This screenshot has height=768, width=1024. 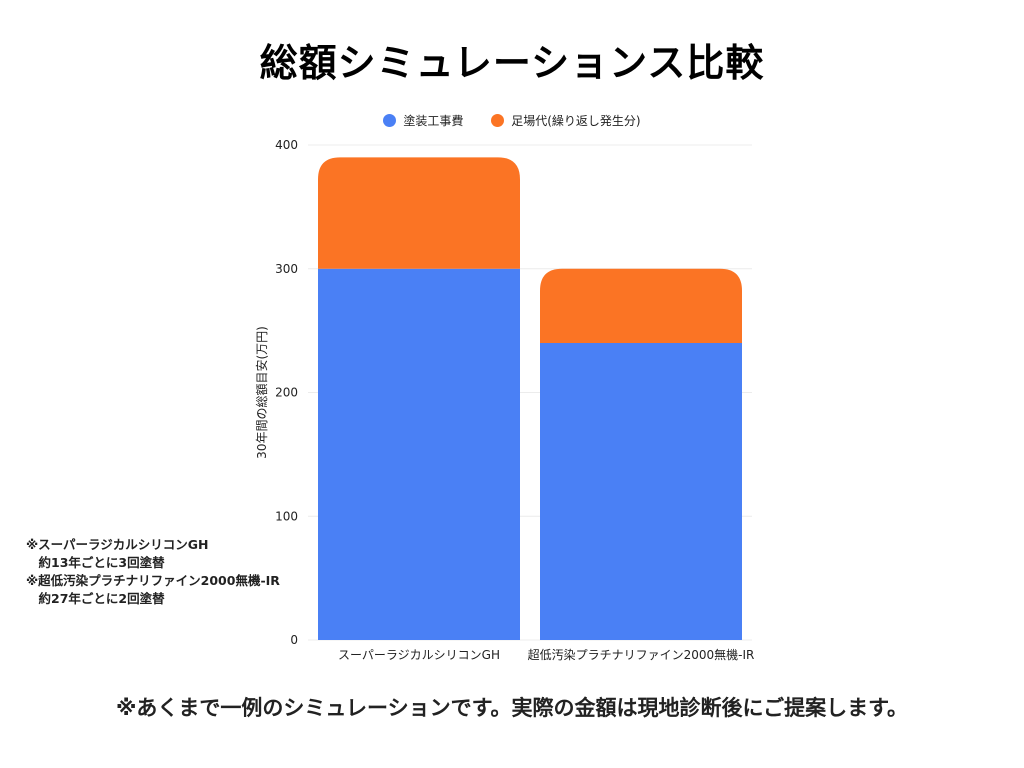 What do you see at coordinates (286, 516) in the screenshot?
I see `y-tick-label: 100` at bounding box center [286, 516].